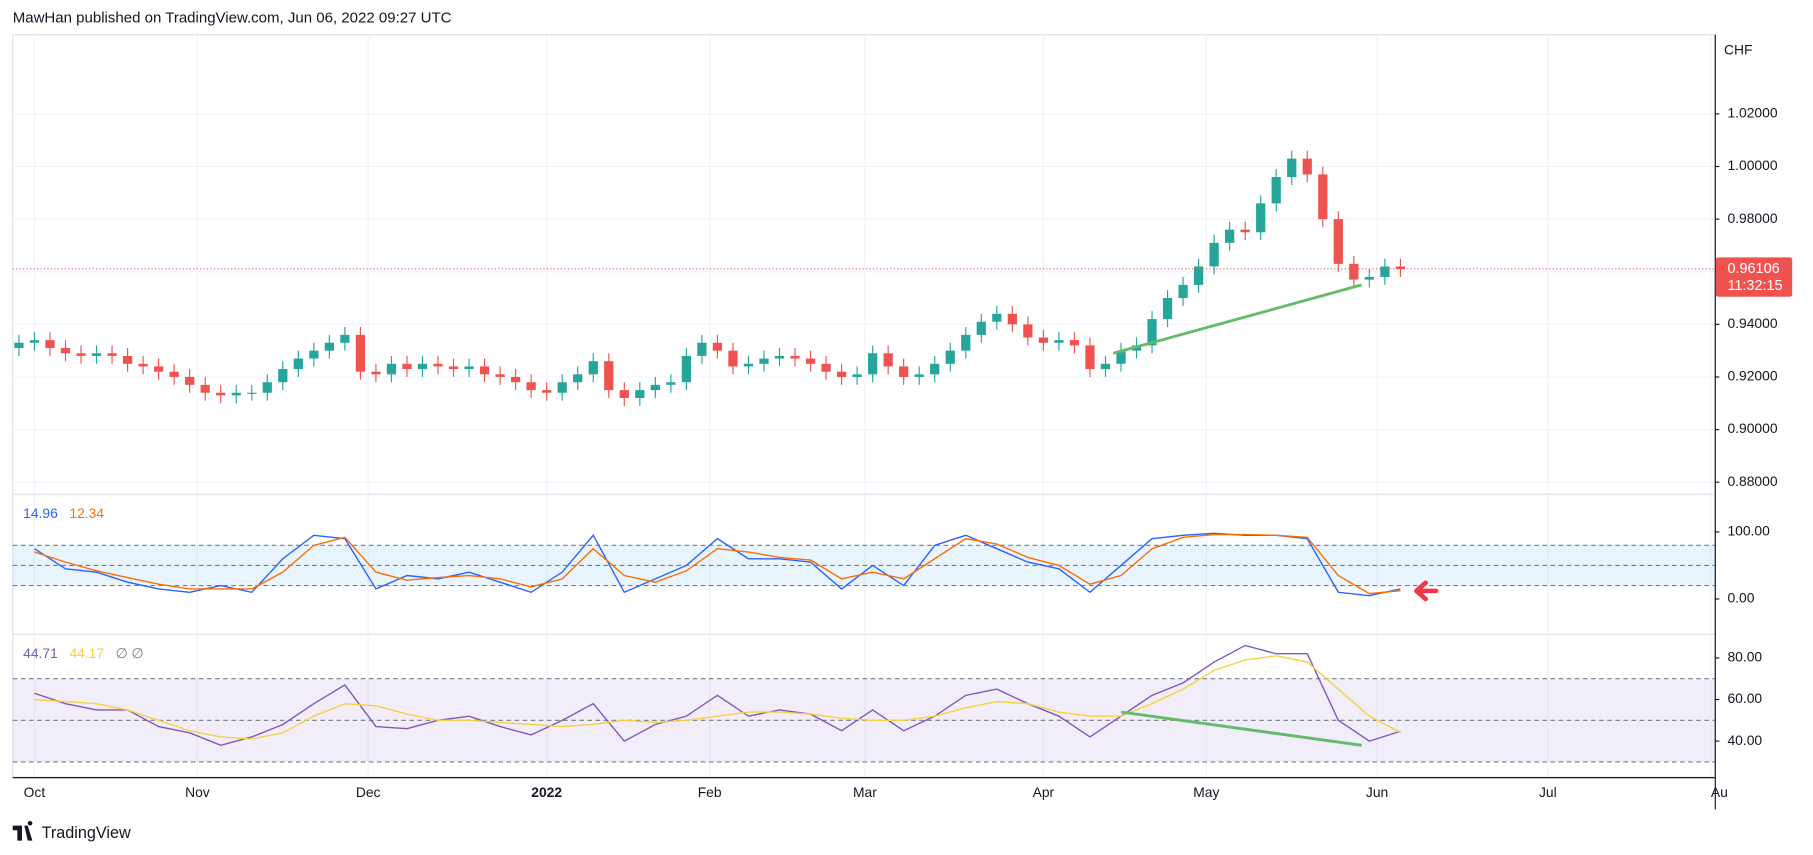 This screenshot has height=855, width=1813. What do you see at coordinates (865, 792) in the screenshot?
I see `x-tick-label: Mar` at bounding box center [865, 792].